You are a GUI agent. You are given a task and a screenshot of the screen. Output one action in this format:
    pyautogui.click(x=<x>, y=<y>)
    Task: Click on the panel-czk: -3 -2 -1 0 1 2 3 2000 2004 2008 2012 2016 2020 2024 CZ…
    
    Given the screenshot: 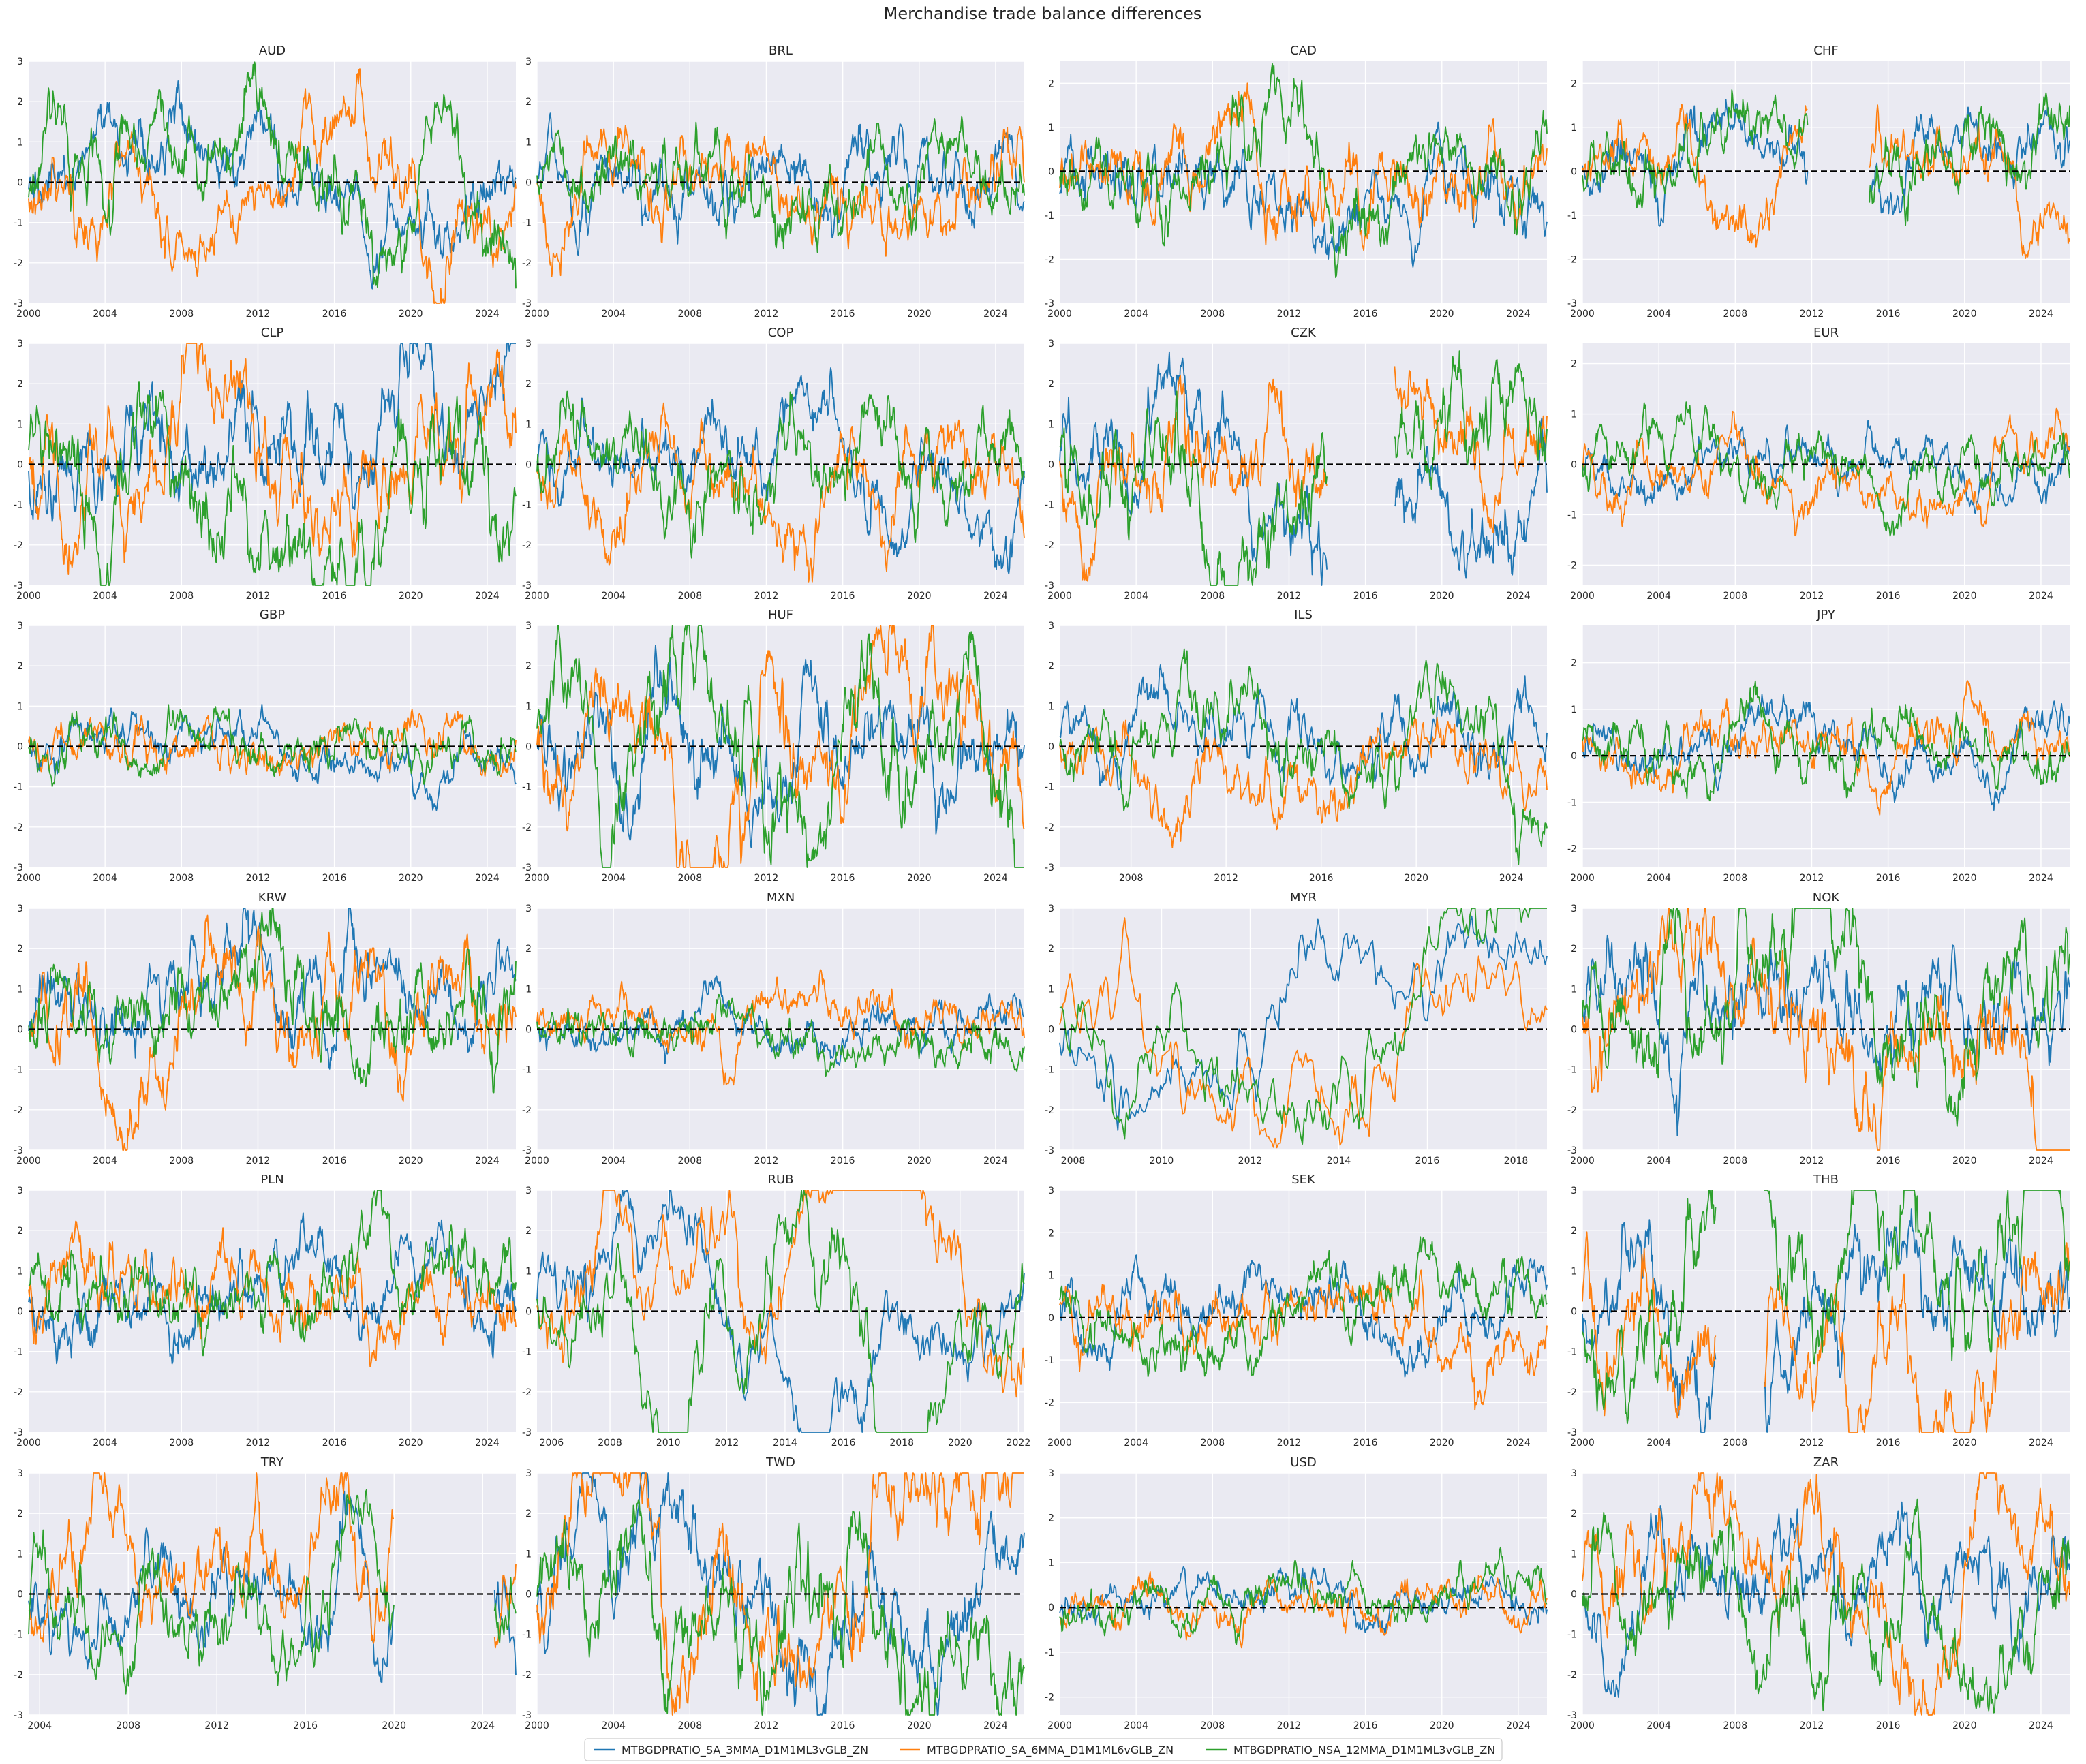 What is the action you would take?
    pyautogui.click(x=1296, y=464)
    